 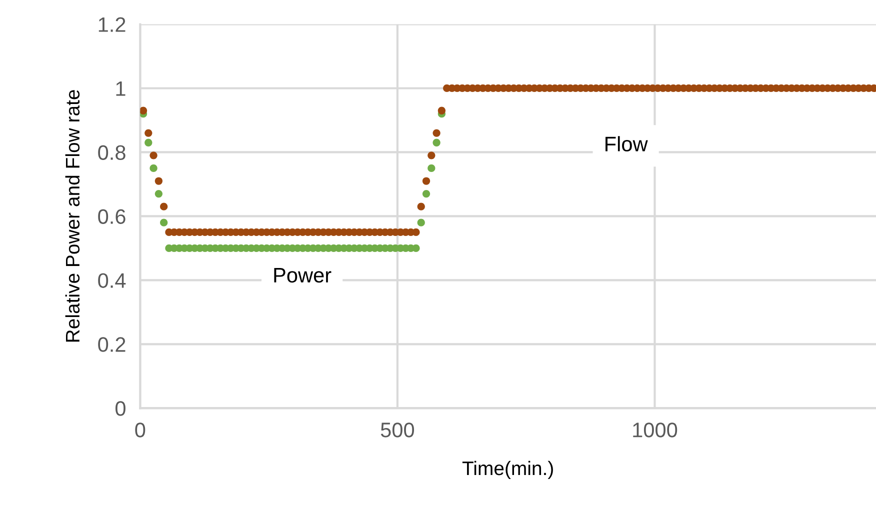 What do you see at coordinates (397, 430) in the screenshot?
I see `x-tick-label: 500` at bounding box center [397, 430].